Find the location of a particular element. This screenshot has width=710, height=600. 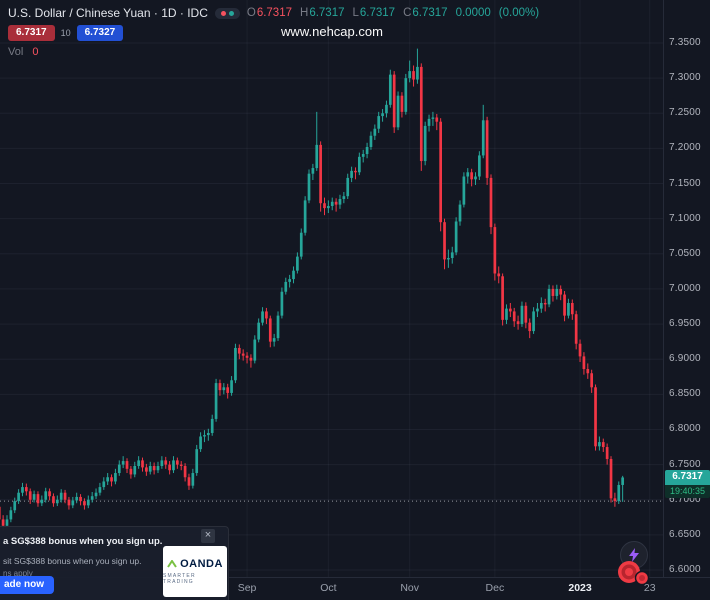

price-axis-label: 6.7000 is located at coordinates (685, 499).